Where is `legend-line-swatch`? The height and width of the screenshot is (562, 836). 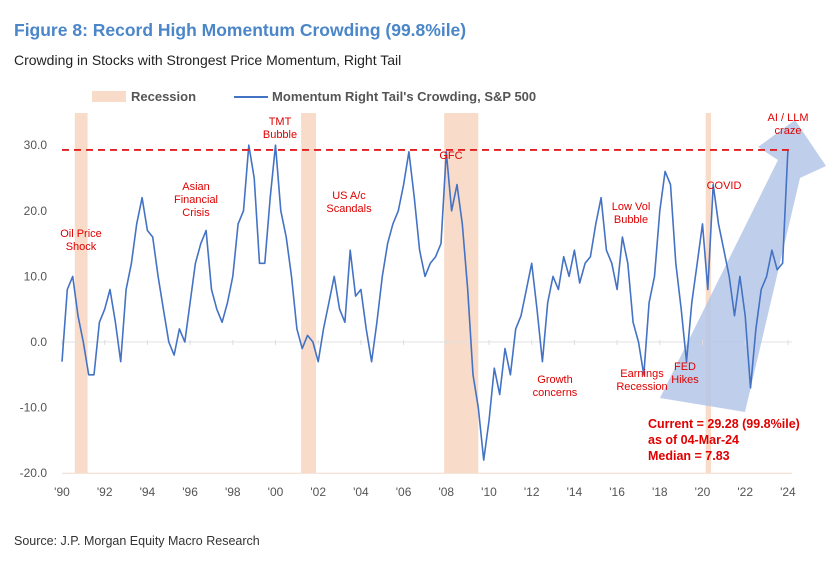
legend-line-swatch is located at coordinates (251, 96).